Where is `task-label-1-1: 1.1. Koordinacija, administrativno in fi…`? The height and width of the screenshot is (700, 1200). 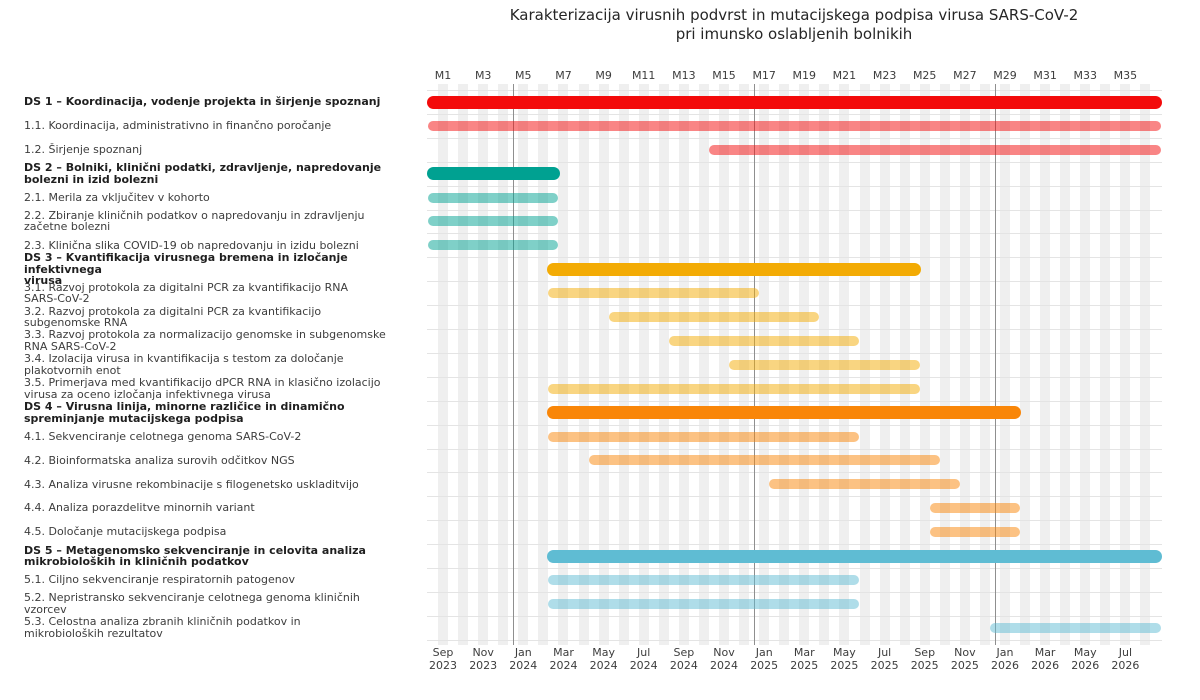
task-label-1-1: 1.1. Koordinacija, administrativno in fi… is located at coordinates (178, 126).